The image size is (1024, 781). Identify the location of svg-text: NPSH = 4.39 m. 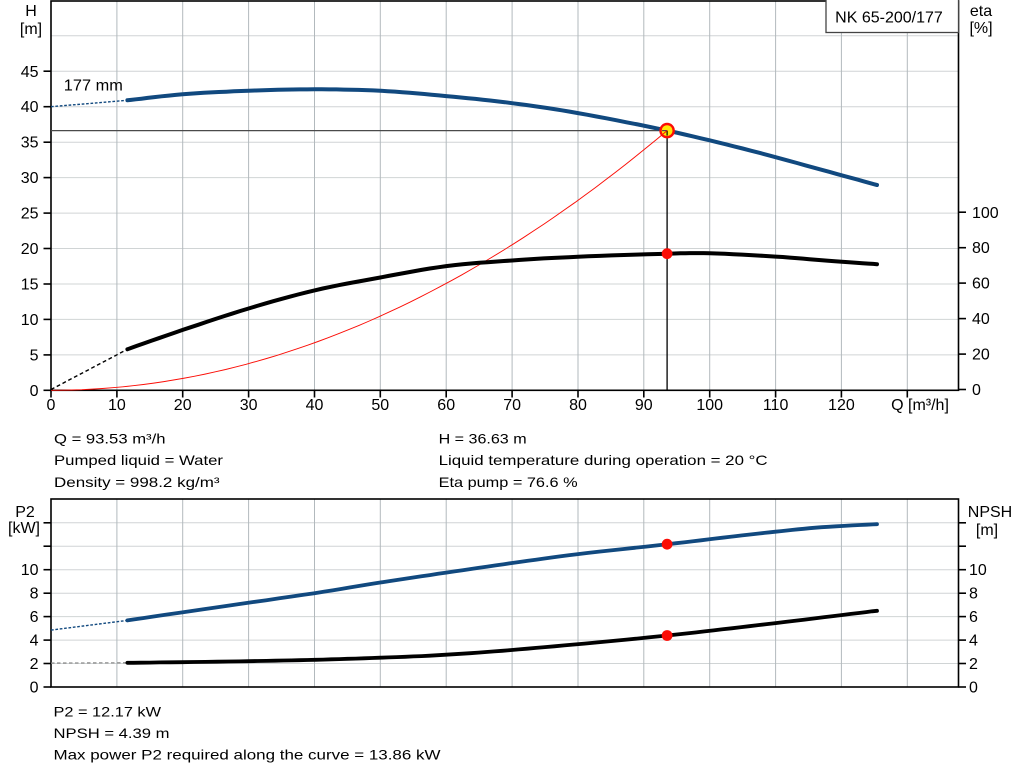
(112, 733).